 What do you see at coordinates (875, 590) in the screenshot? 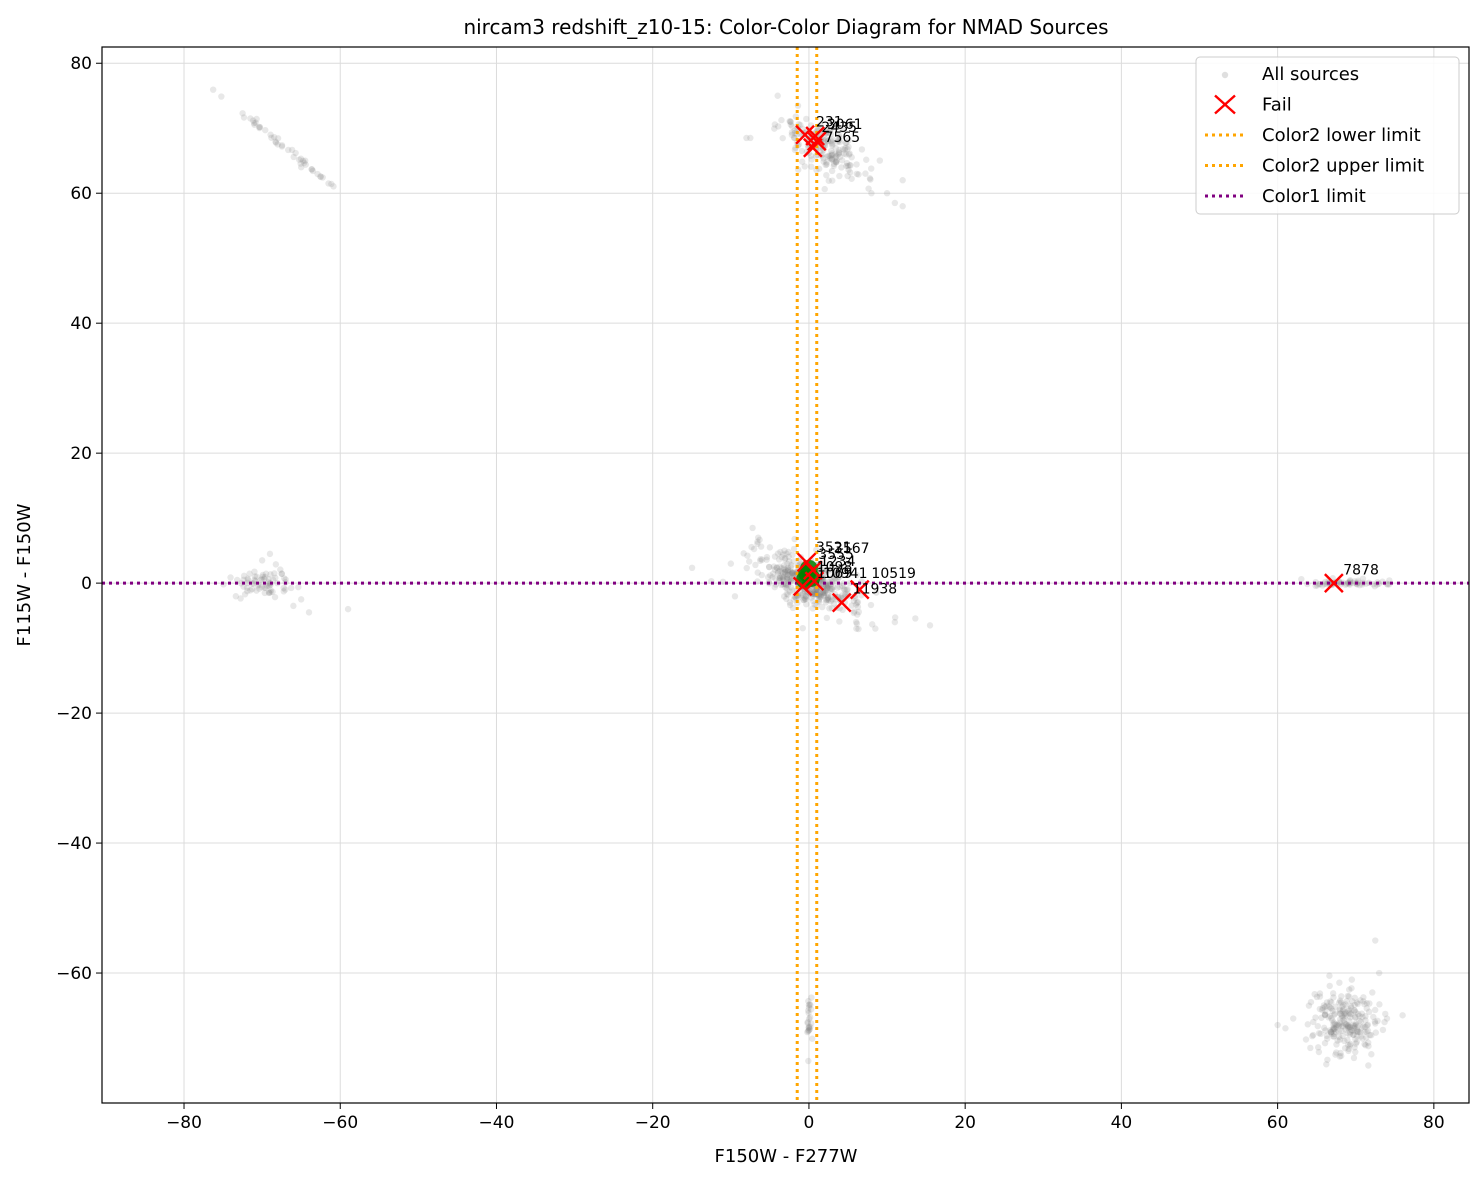
I see `source-id-label: 11938` at bounding box center [875, 590].